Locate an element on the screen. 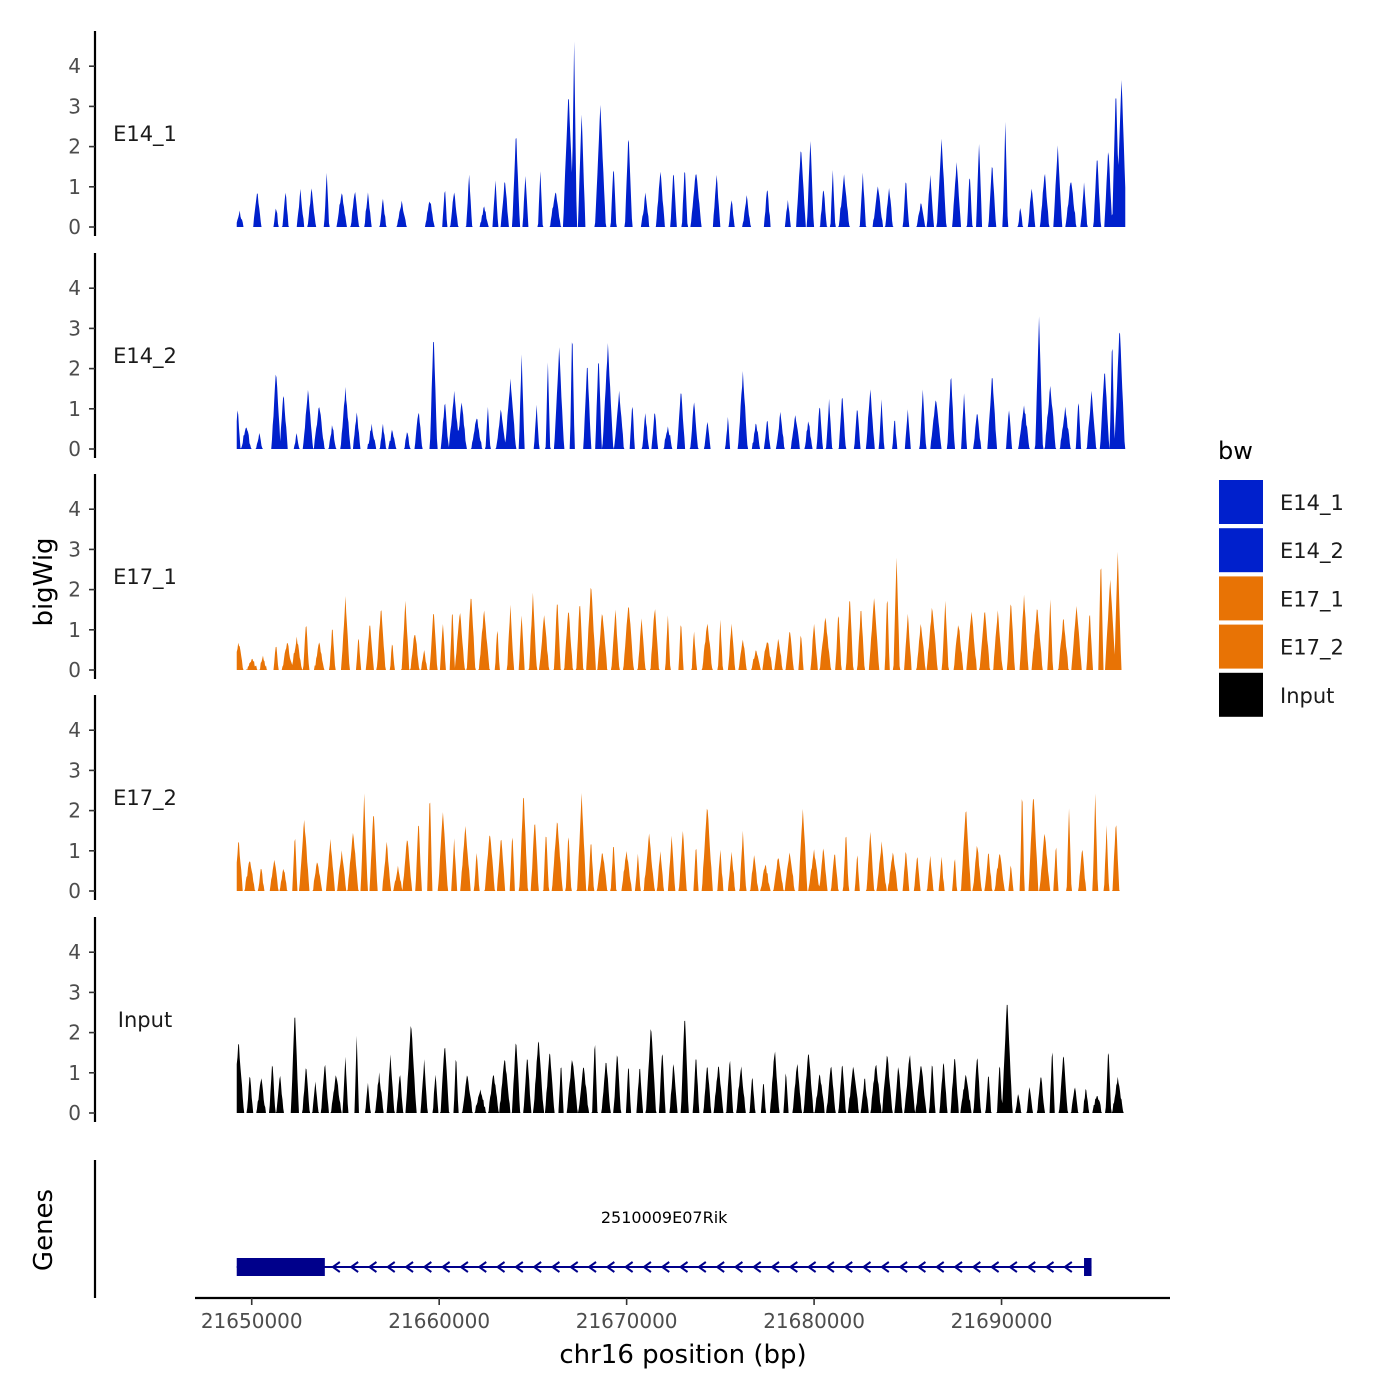  x-axis-title: chr16 position (bp) is located at coordinates (682, 1355).